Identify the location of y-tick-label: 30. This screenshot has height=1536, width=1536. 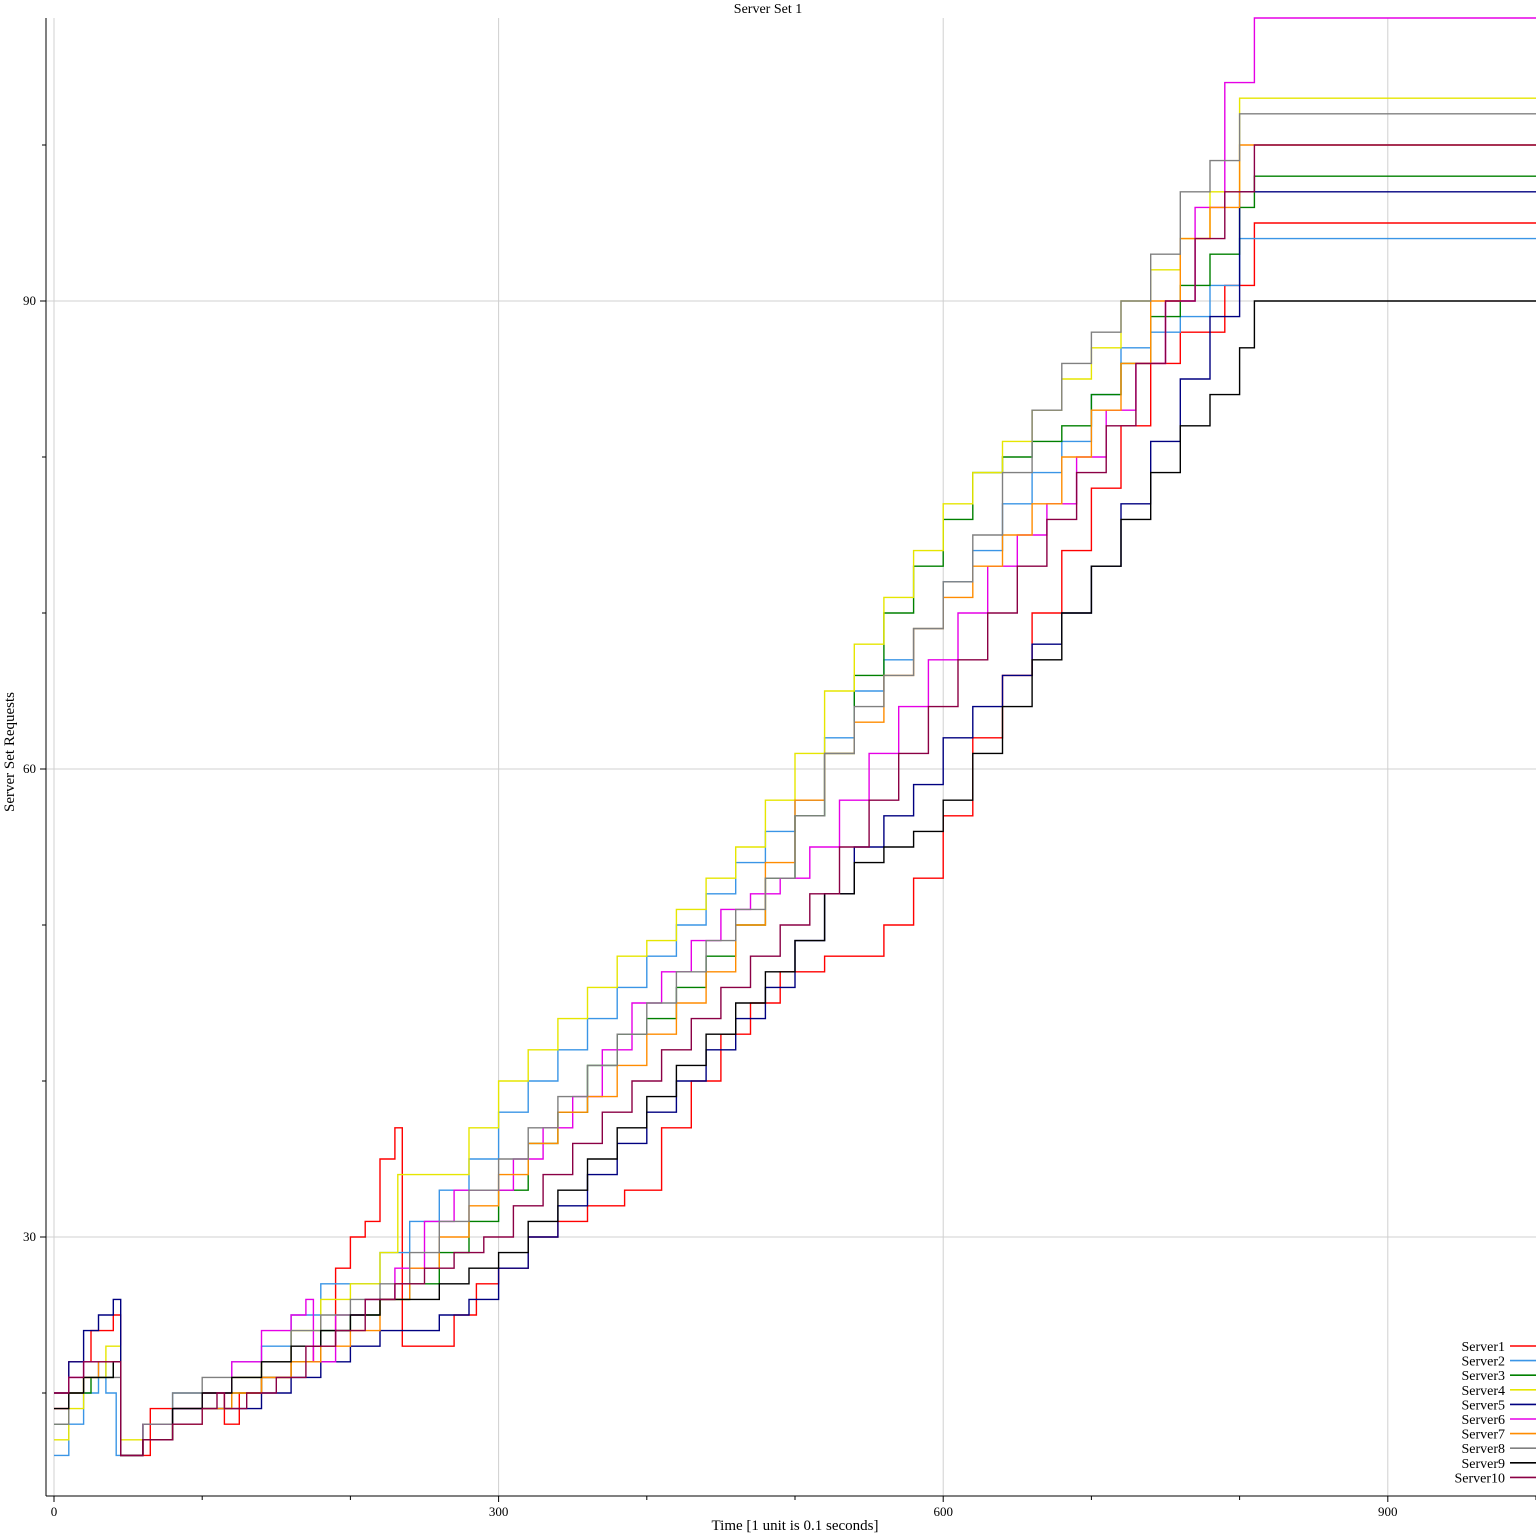
(29, 1236).